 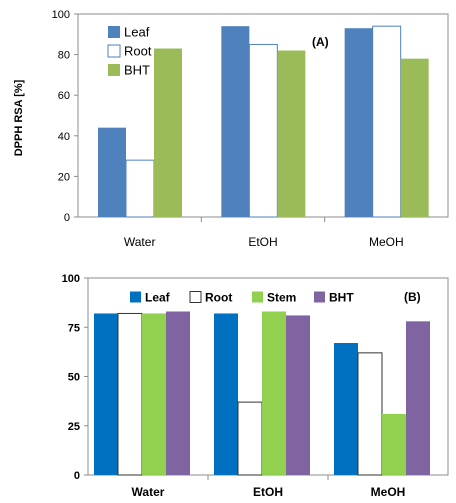 I want to click on chart-b-bar-stem-etoh, so click(x=274, y=393).